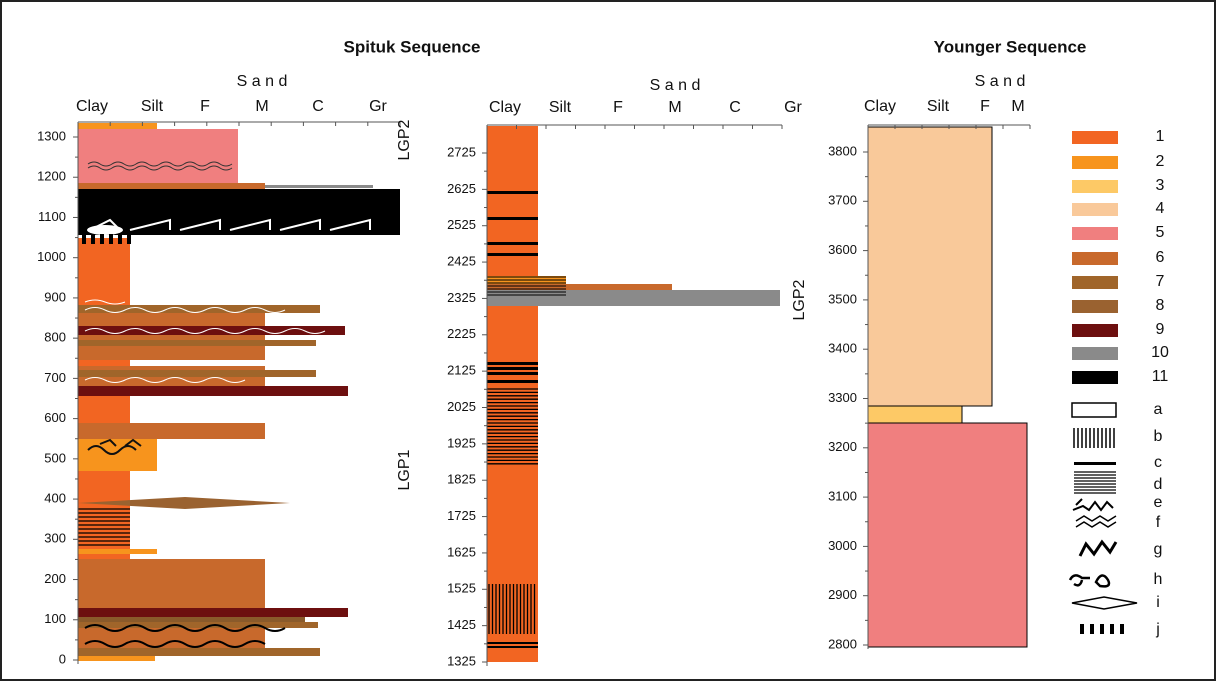 The width and height of the screenshot is (1216, 681). Describe the element at coordinates (1158, 579) in the screenshot. I see `legend-label: h` at that location.